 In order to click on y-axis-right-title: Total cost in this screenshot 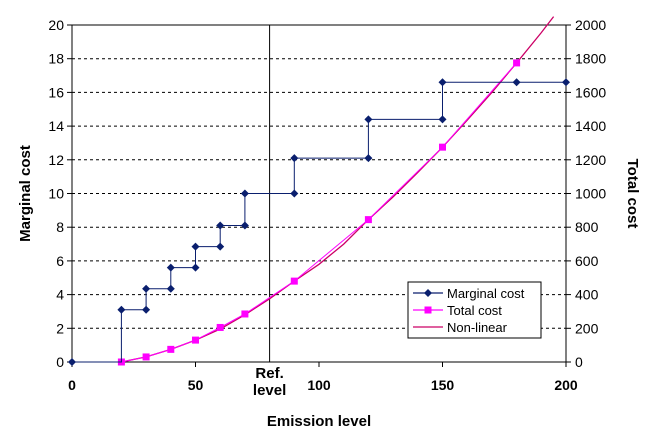, I will do `click(632, 194)`.